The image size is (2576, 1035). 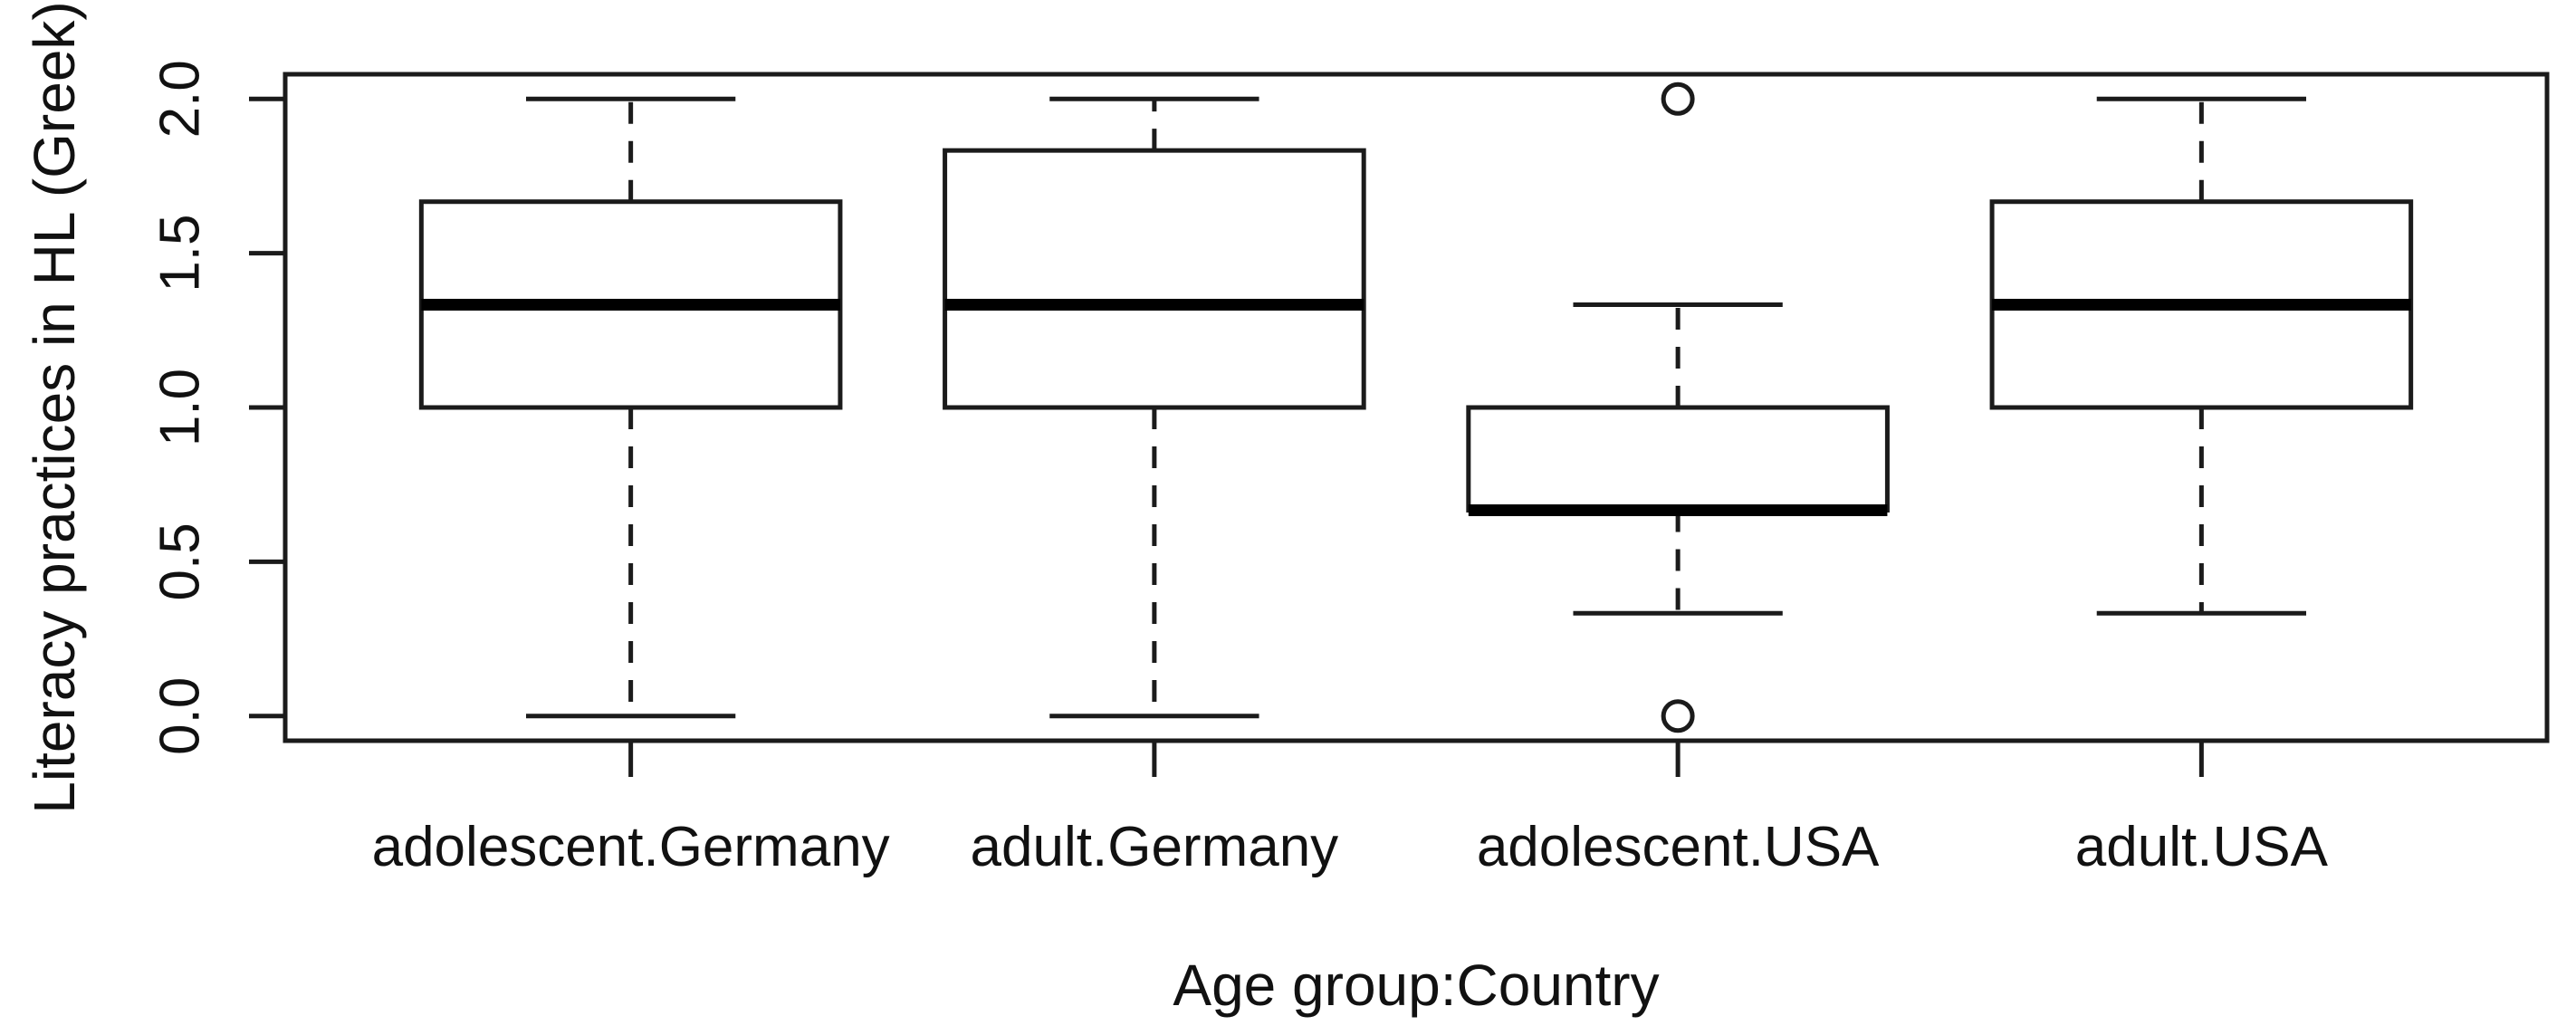 I want to click on y-axis-title: Literacy practices in HL (Greek), so click(x=54, y=407).